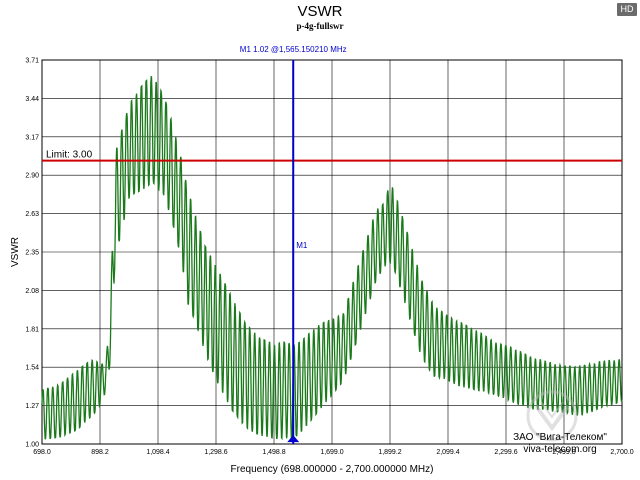  I want to click on x-tick-label: 1,298.6, so click(215, 452).